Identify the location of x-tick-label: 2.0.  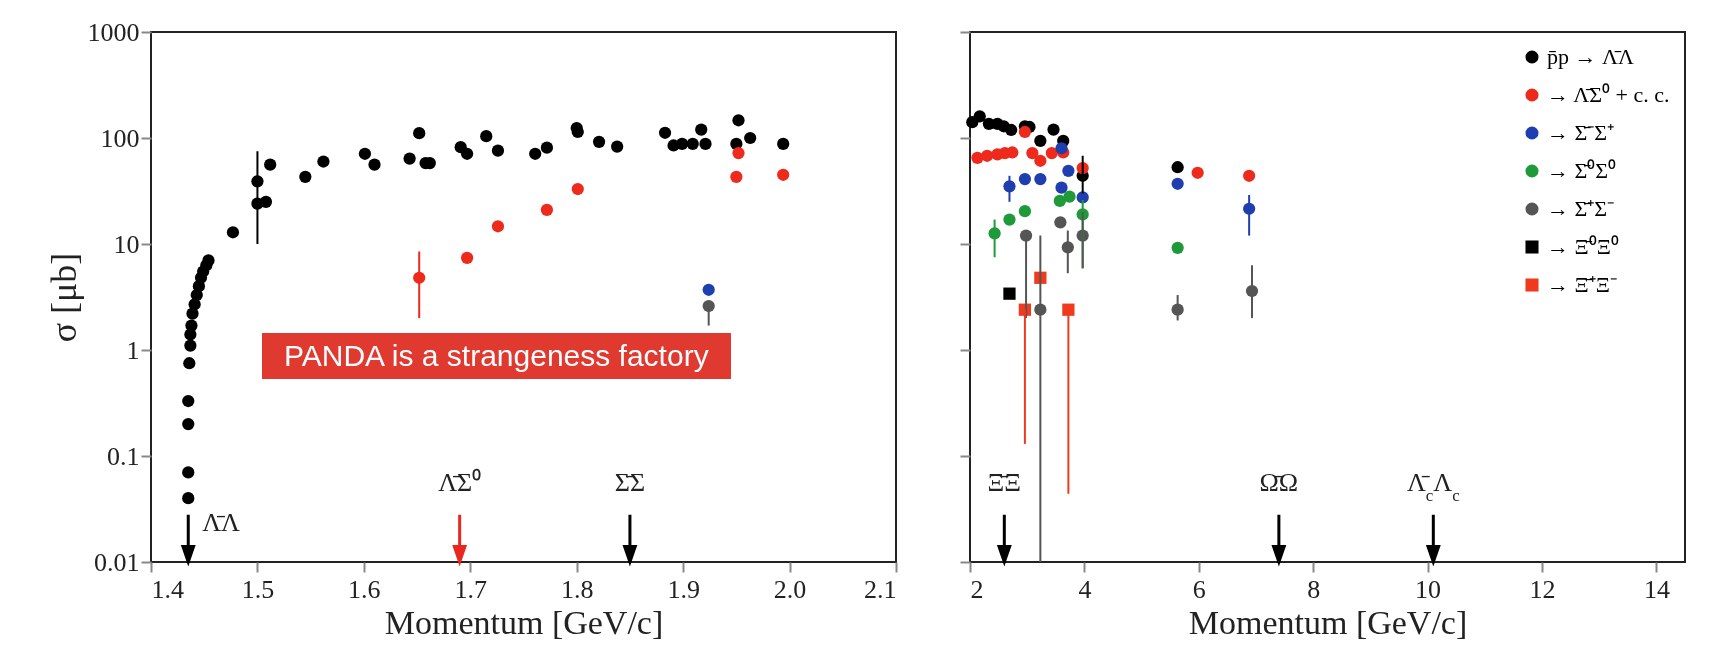
(790, 589).